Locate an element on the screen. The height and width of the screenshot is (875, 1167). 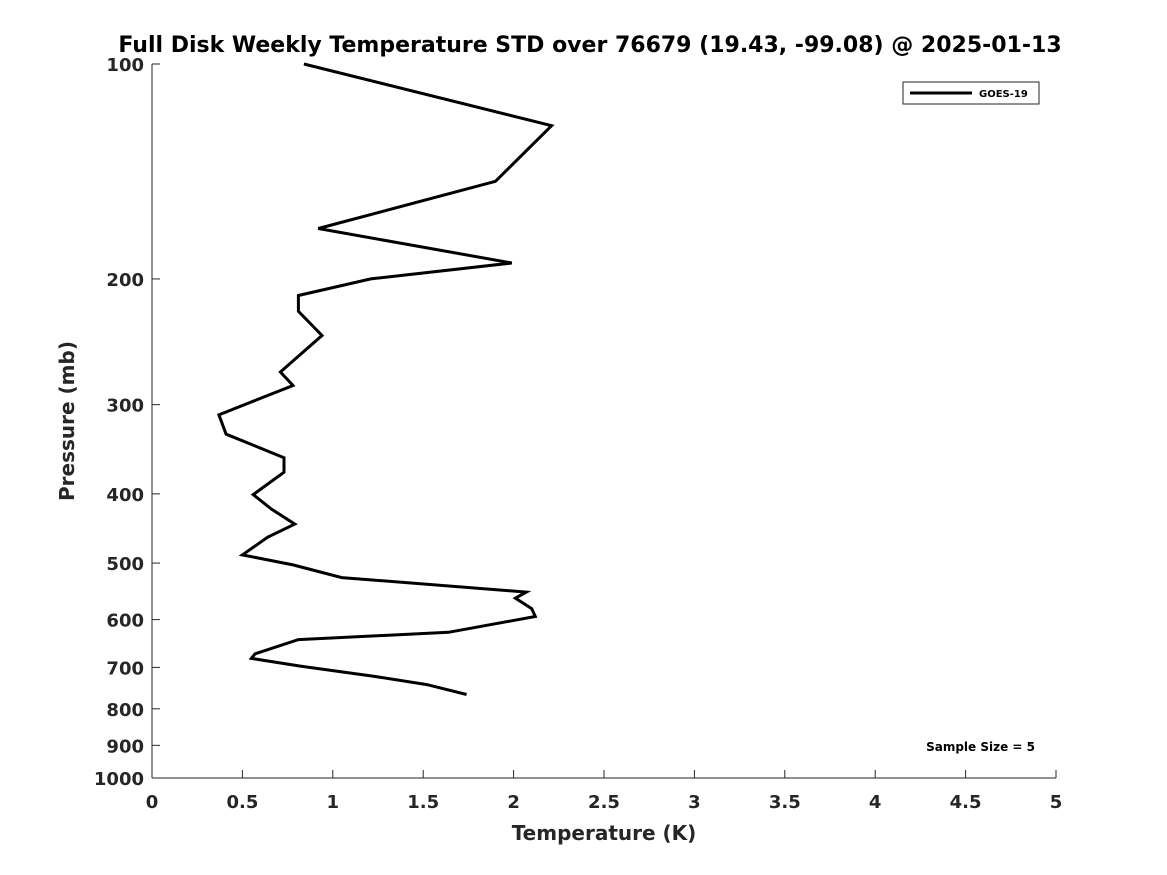
x-tick-label: 0 is located at coordinates (152, 802).